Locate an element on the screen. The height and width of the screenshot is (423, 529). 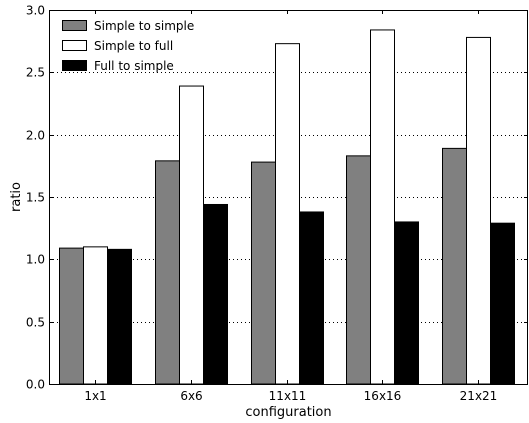
x-tick-label: 11x11 is located at coordinates (288, 396).